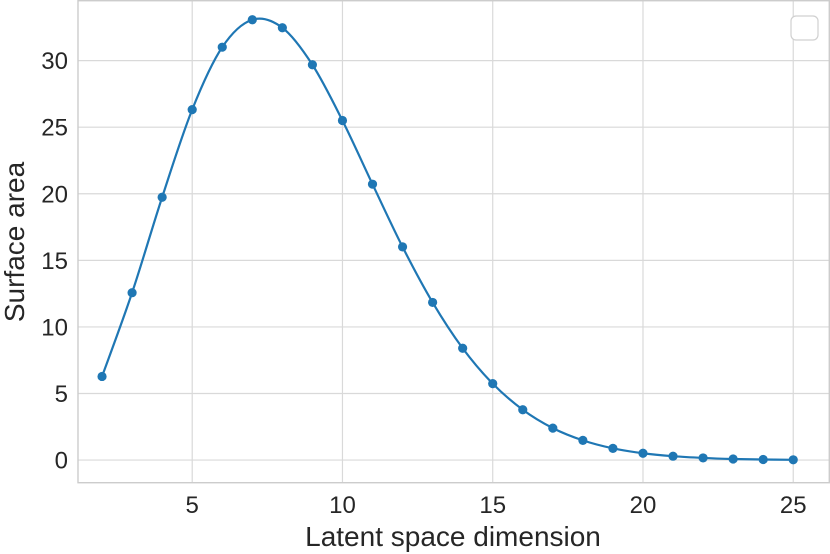 The height and width of the screenshot is (554, 830). I want to click on y-tick-label: 5, so click(61, 394).